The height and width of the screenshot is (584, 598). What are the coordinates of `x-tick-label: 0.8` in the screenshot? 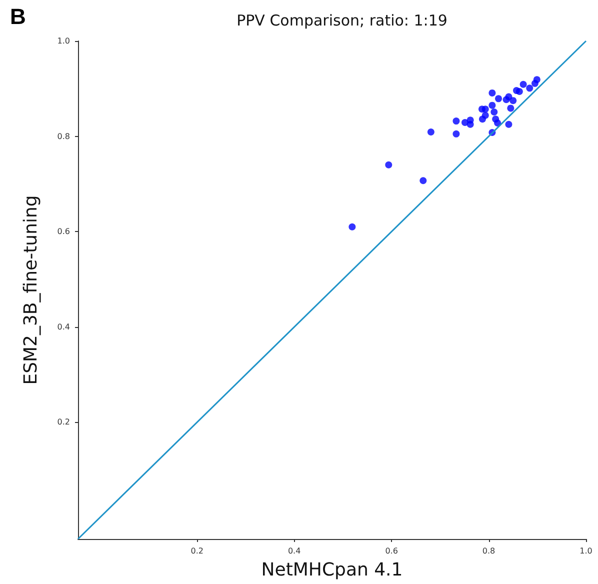 It's located at (489, 551).